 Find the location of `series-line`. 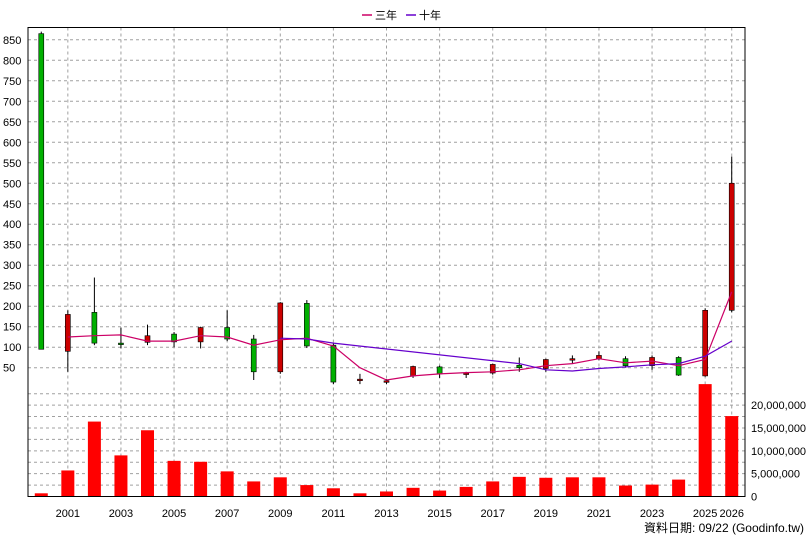

series-line is located at coordinates (400, 336).